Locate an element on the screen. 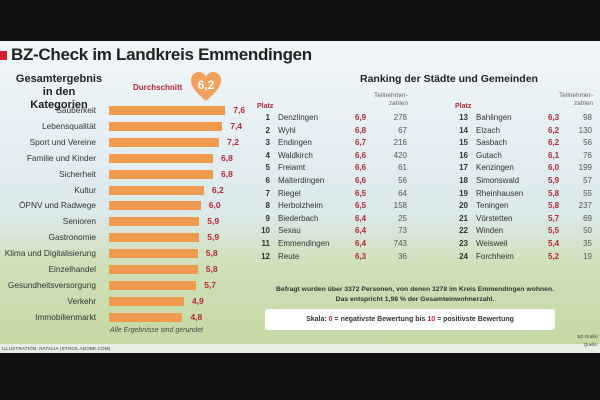 The width and height of the screenshot is (600, 400). ranking-participants: 55 is located at coordinates (587, 193).